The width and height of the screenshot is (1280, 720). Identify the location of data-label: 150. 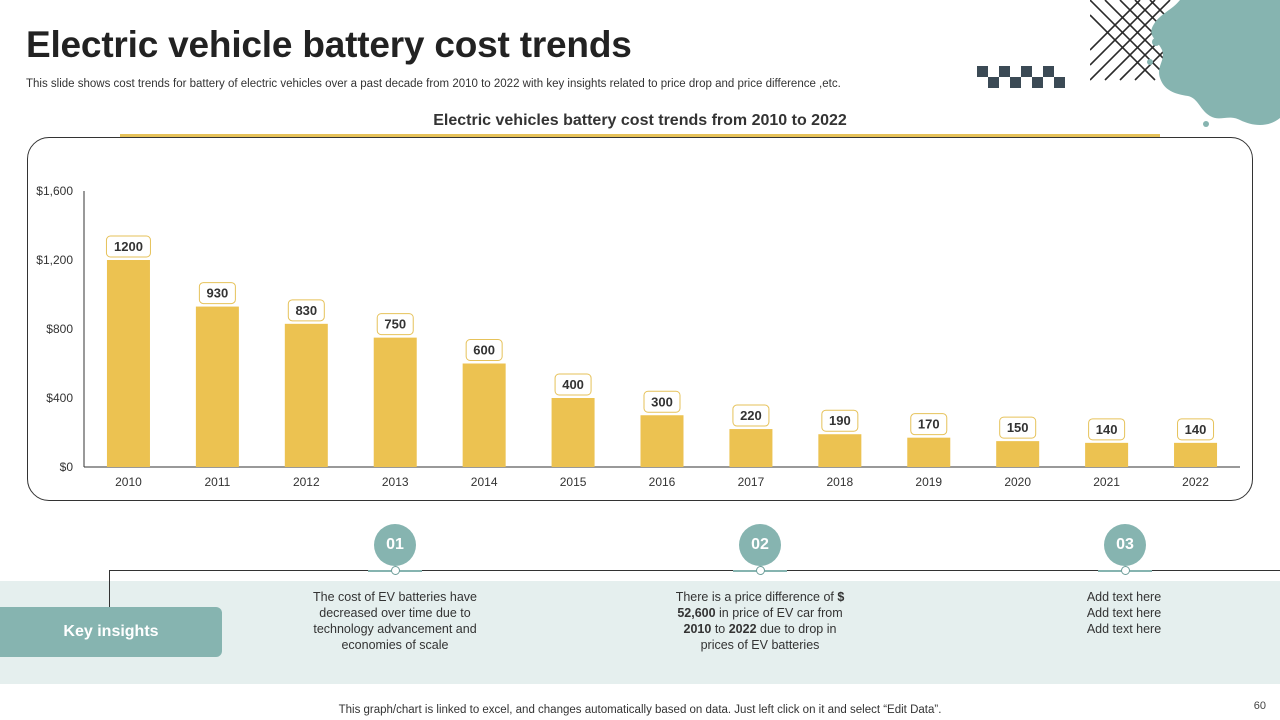
(1018, 427).